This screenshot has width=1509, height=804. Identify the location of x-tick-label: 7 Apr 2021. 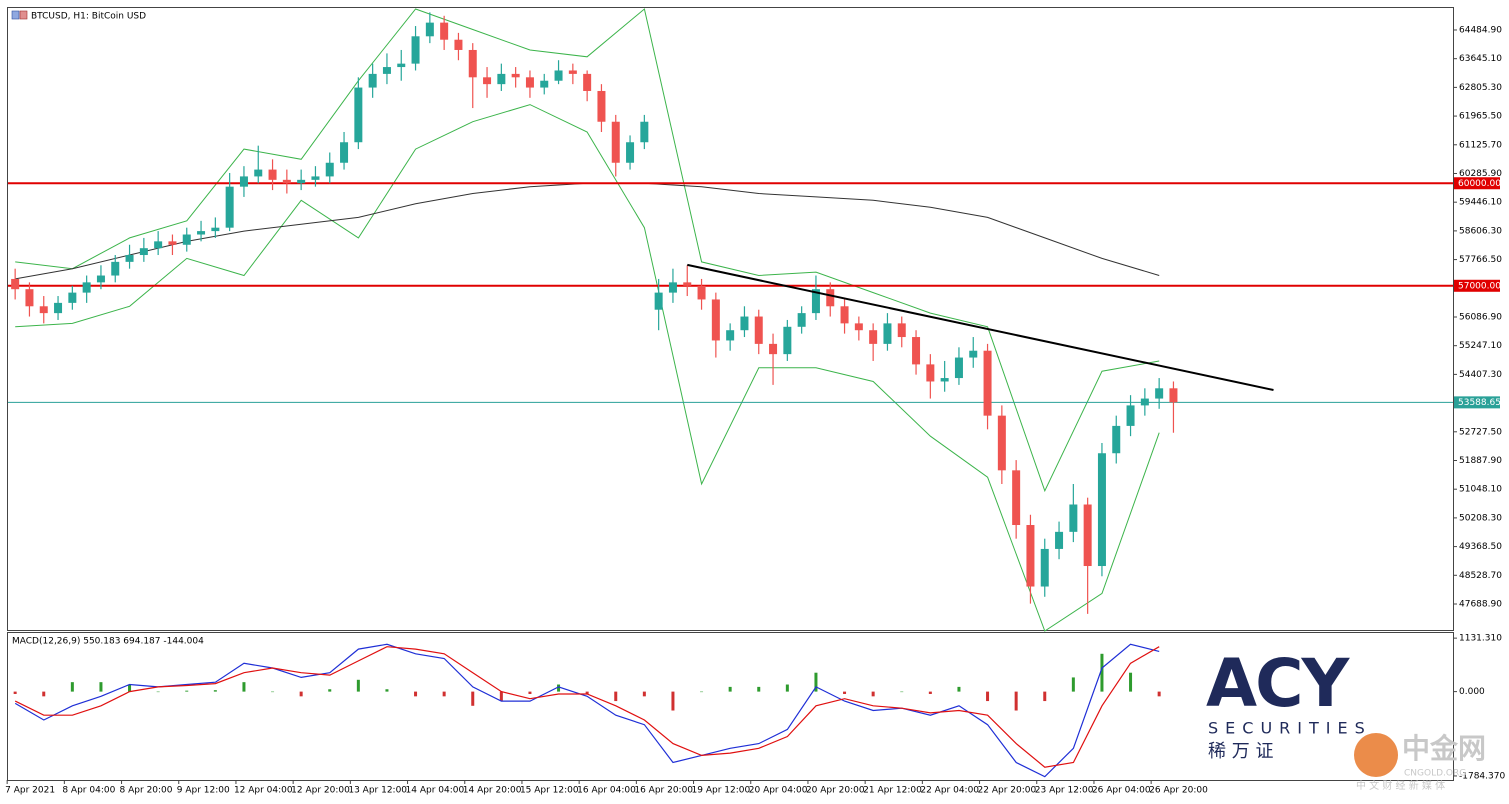
(30, 791).